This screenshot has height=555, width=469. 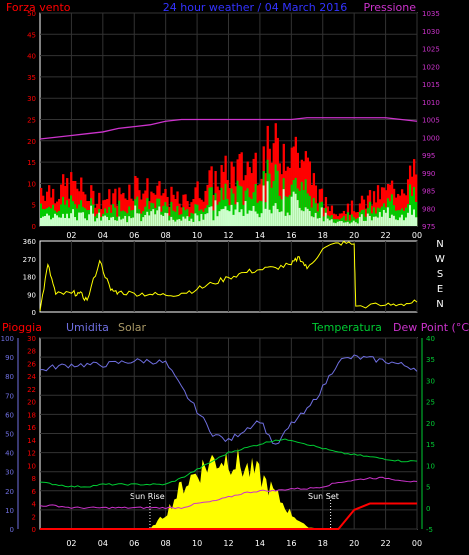 I want to click on direction-tick-label: 270, so click(x=29, y=260).